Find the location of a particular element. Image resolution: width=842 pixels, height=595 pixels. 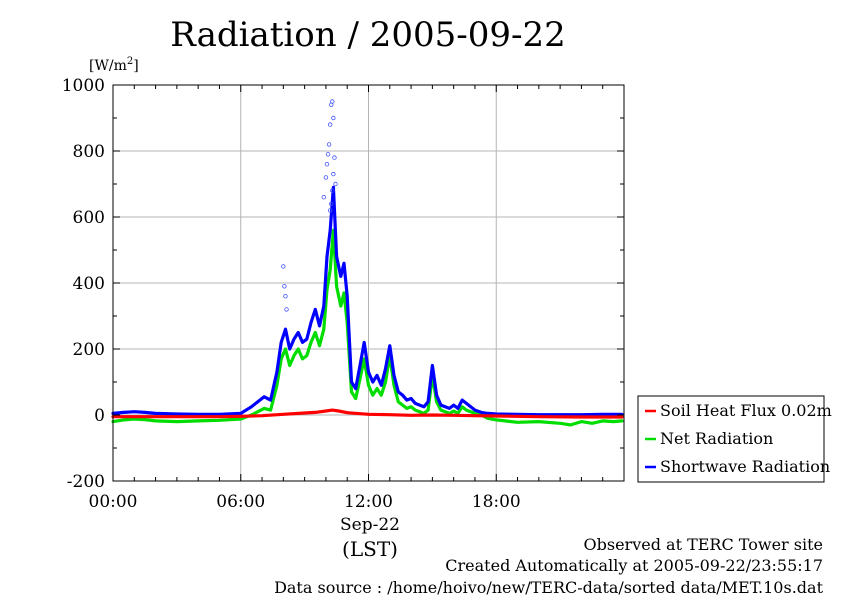

y-tick-label-5: 800 is located at coordinates (89, 152).